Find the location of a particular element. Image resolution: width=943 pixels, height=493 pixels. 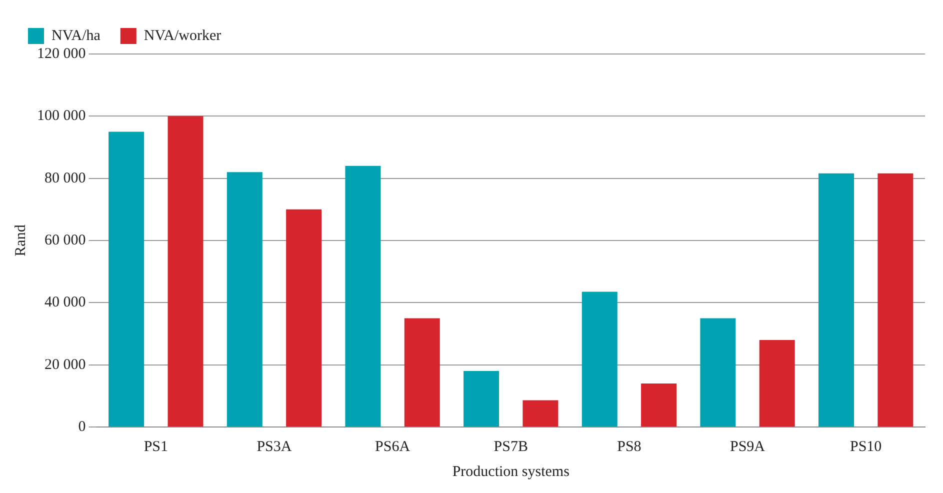

x-tick-label: PS7B is located at coordinates (511, 446).